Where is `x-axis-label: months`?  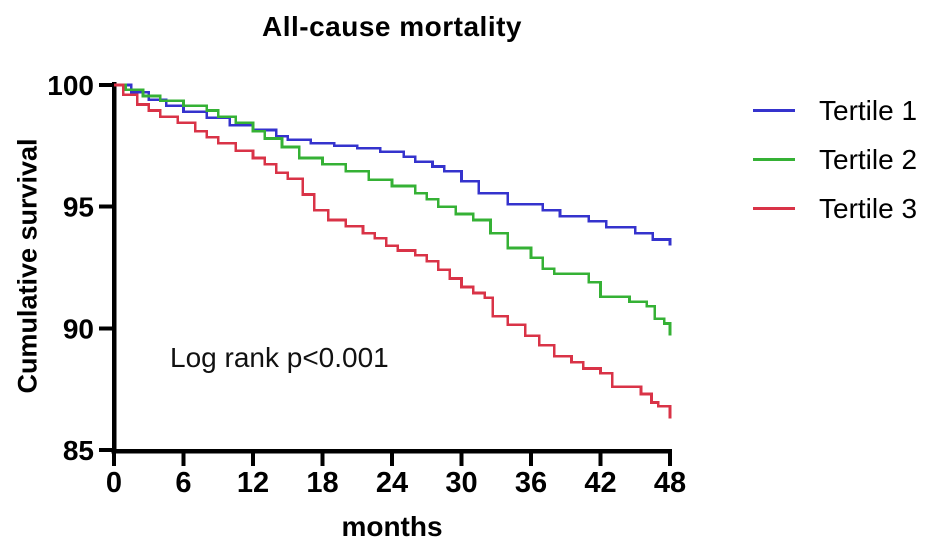
x-axis-label: months is located at coordinates (392, 526).